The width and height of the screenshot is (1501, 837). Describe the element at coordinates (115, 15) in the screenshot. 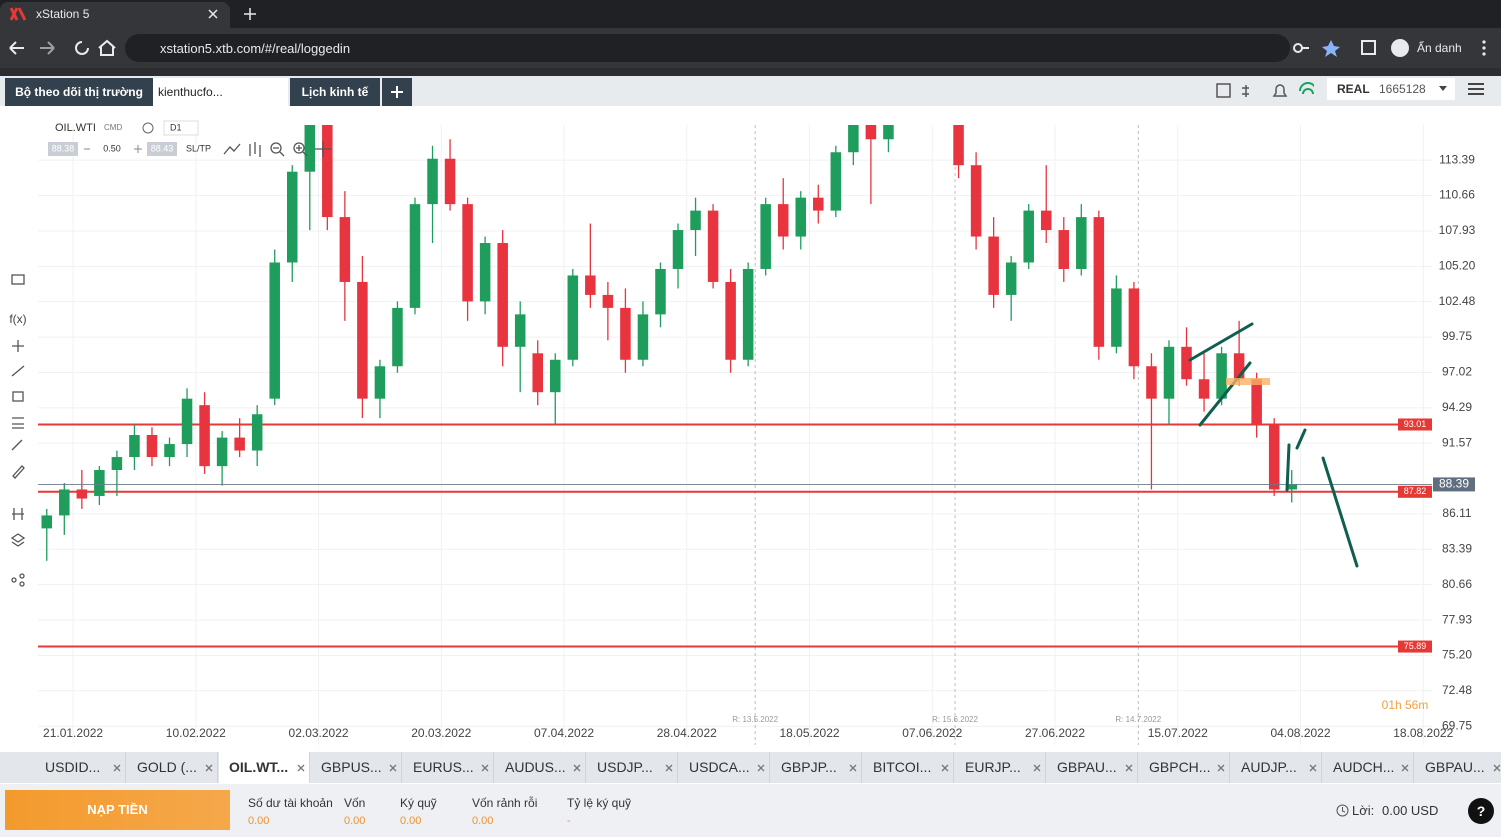

I see `browser-tab` at that location.